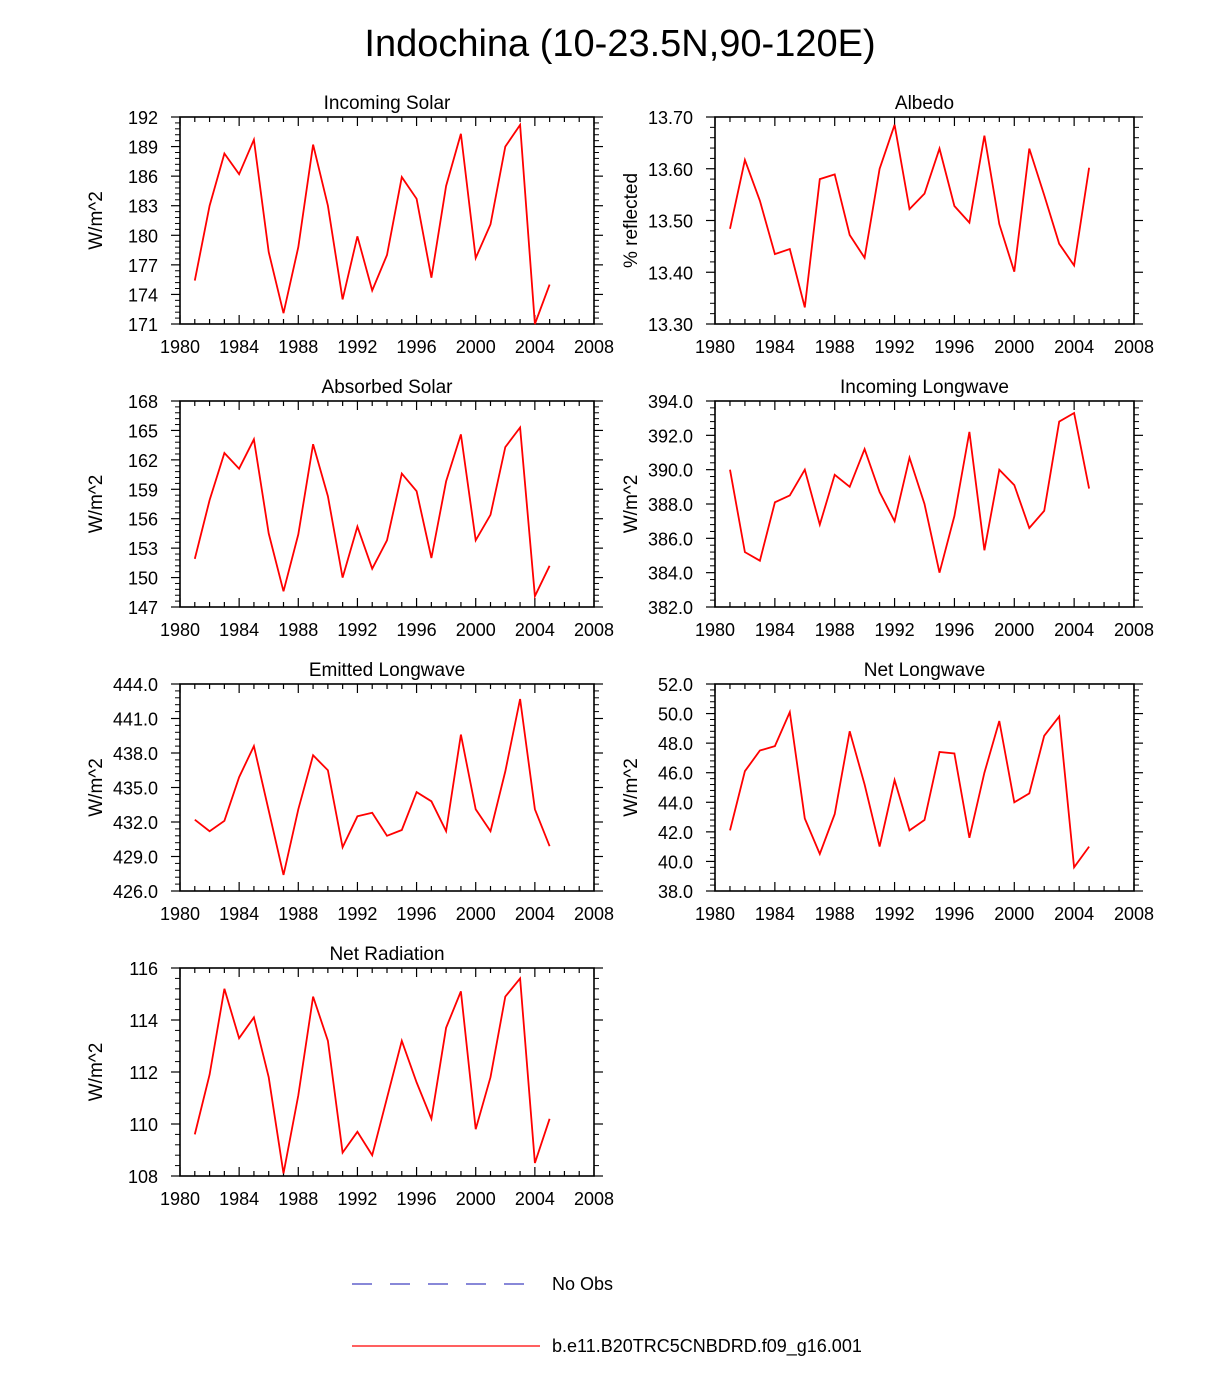  What do you see at coordinates (924, 670) in the screenshot?
I see `panel-title: Net Longwave` at bounding box center [924, 670].